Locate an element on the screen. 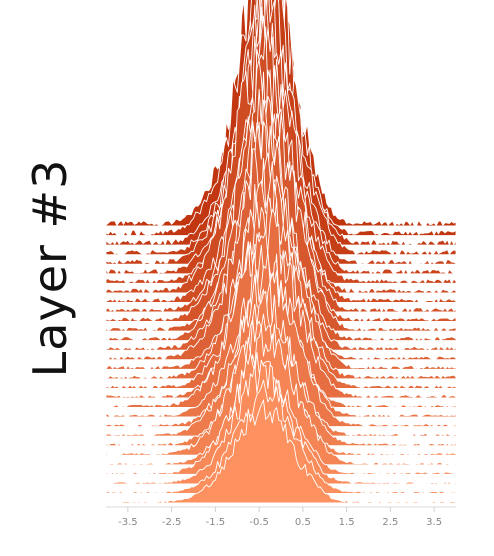 The width and height of the screenshot is (494, 556). x-tick-label: 0.5 is located at coordinates (303, 522).